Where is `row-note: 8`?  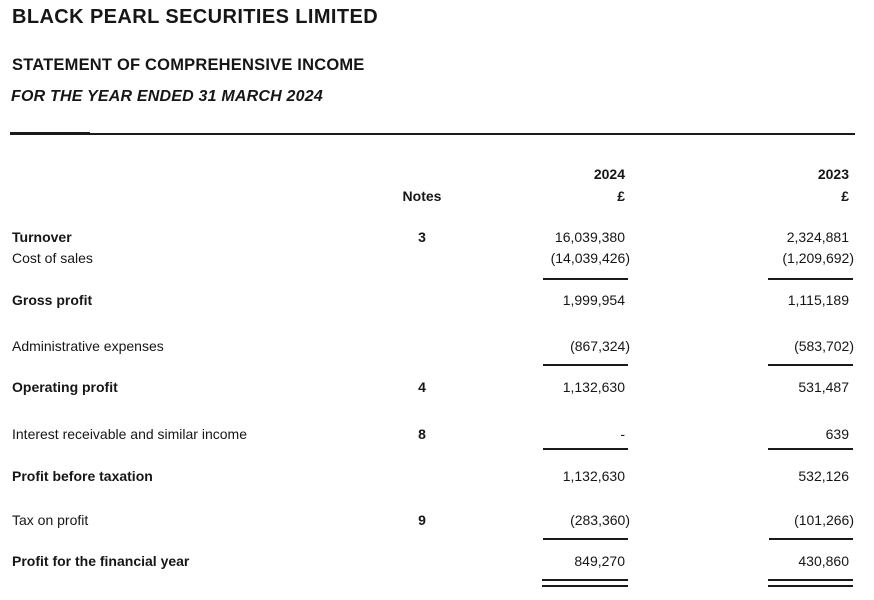
row-note: 8 is located at coordinates (422, 434).